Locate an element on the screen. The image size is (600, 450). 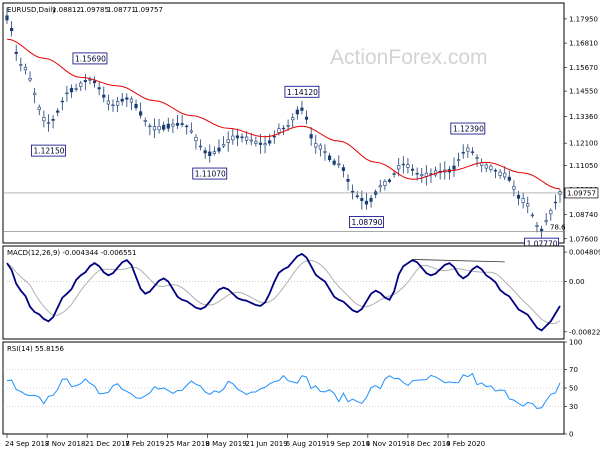
rsi-tick-label: 70 is located at coordinates (573, 370).